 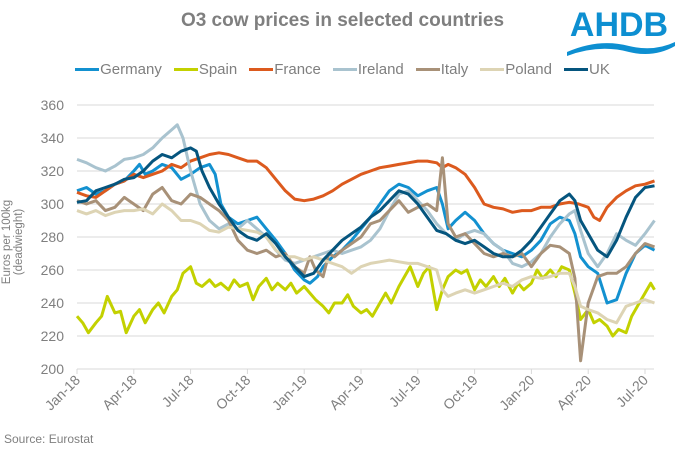 What do you see at coordinates (119, 392) in the screenshot?
I see `x-tick-label: Apr-18` at bounding box center [119, 392].